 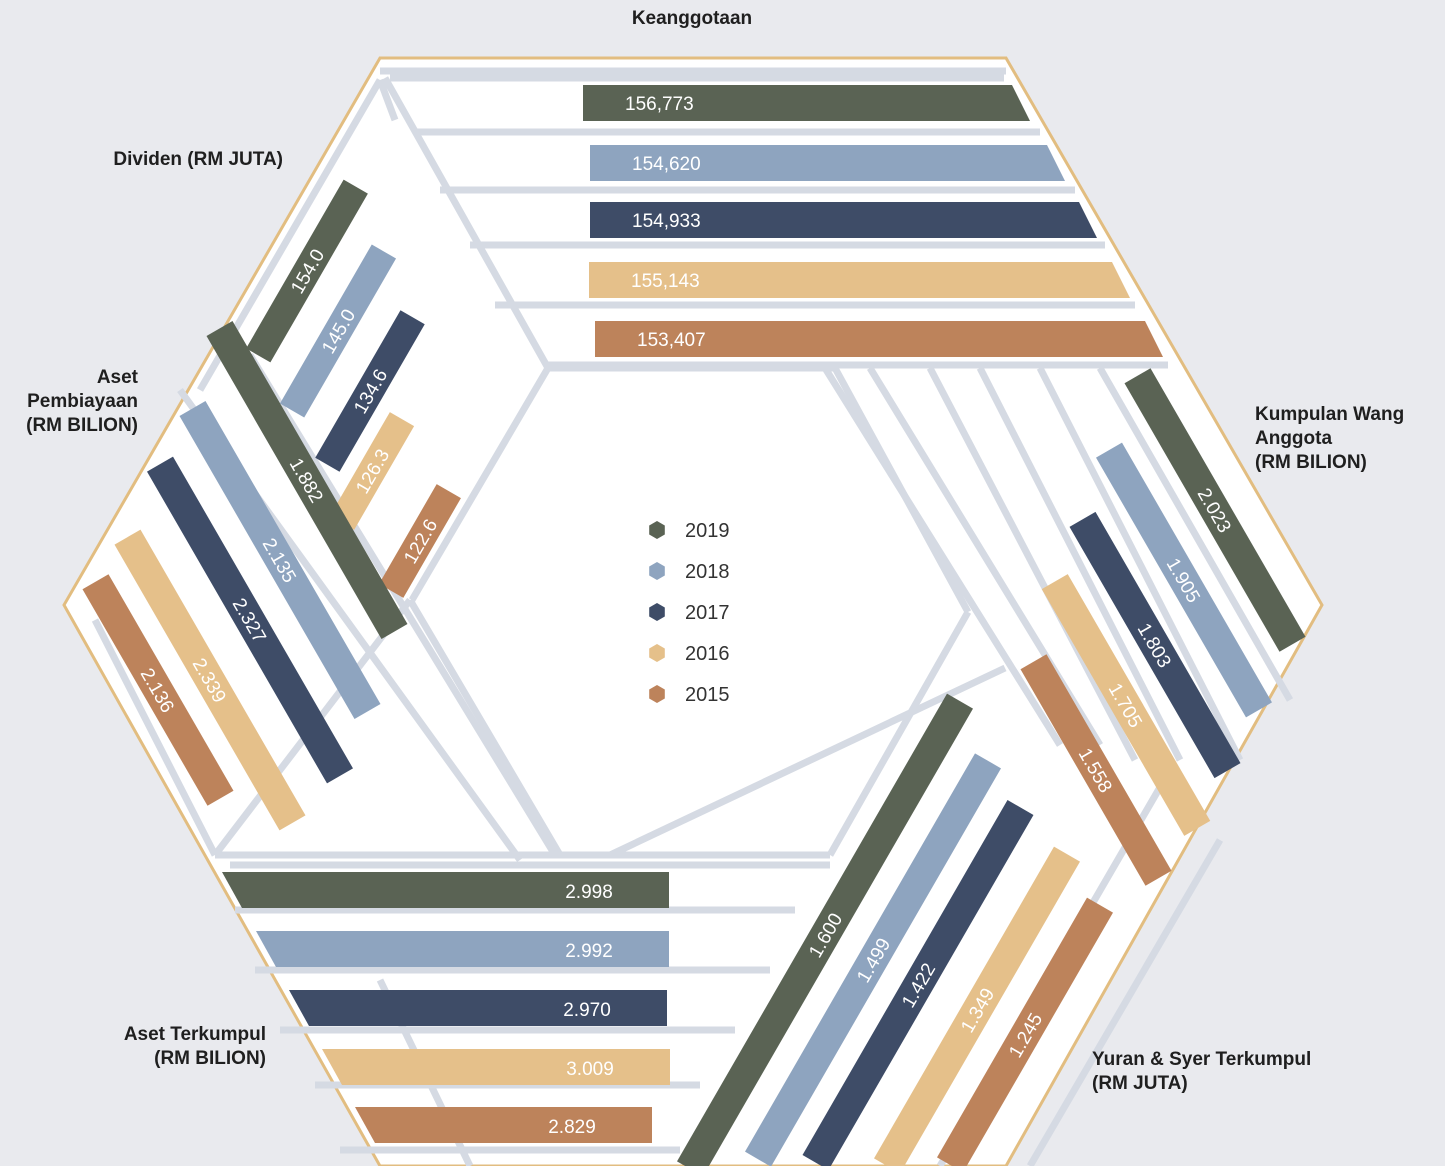 I want to click on legend-label-2016: 2016, so click(x=707, y=654).